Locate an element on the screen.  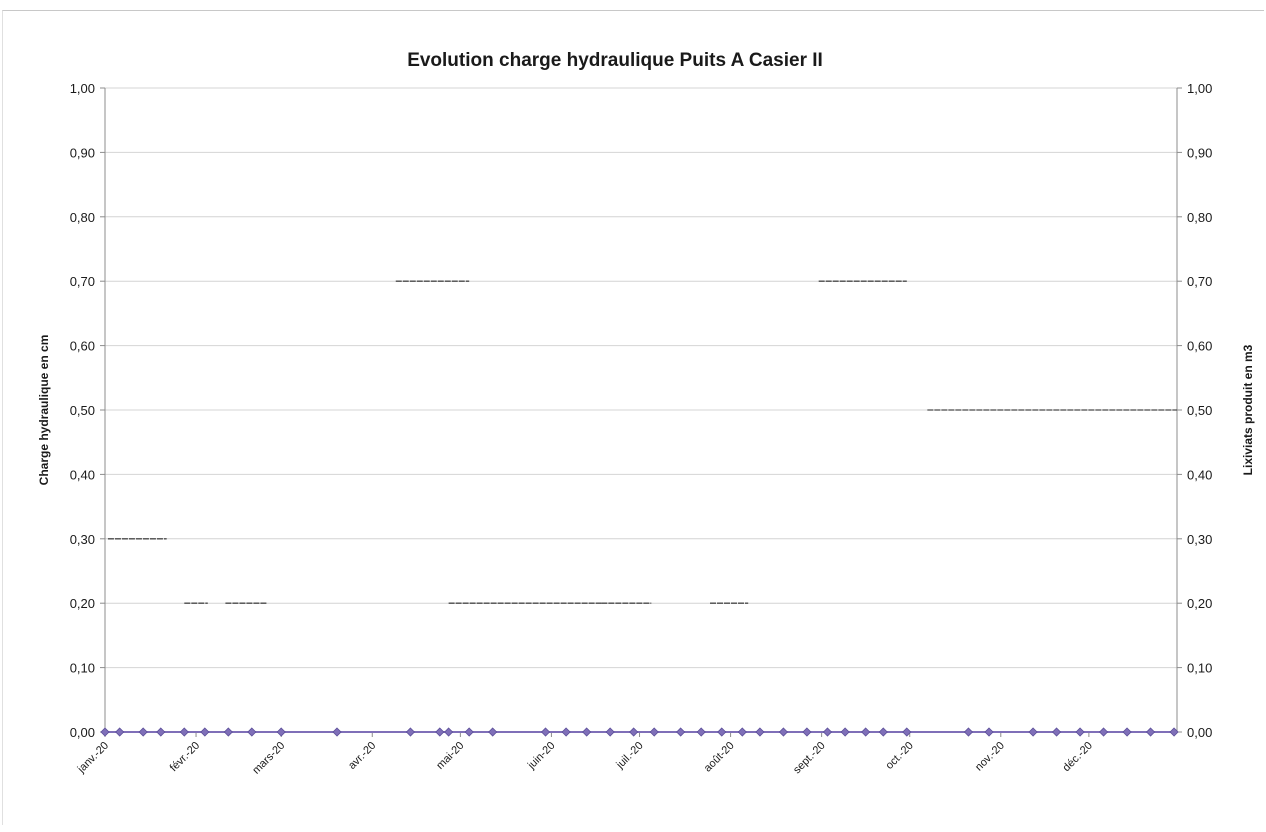
x-tick-label: mai-20 is located at coordinates (450, 756).